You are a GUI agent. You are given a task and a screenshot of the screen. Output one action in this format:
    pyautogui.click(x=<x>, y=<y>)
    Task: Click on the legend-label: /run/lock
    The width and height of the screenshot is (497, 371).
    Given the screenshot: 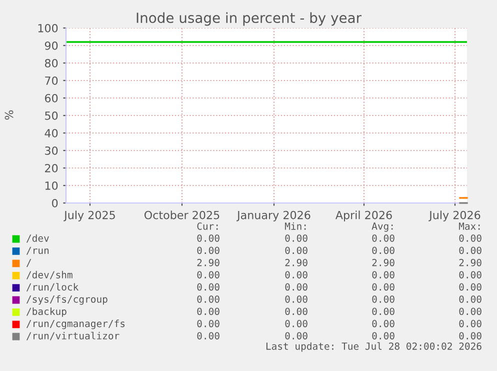 What is the action you would take?
    pyautogui.click(x=52, y=287)
    